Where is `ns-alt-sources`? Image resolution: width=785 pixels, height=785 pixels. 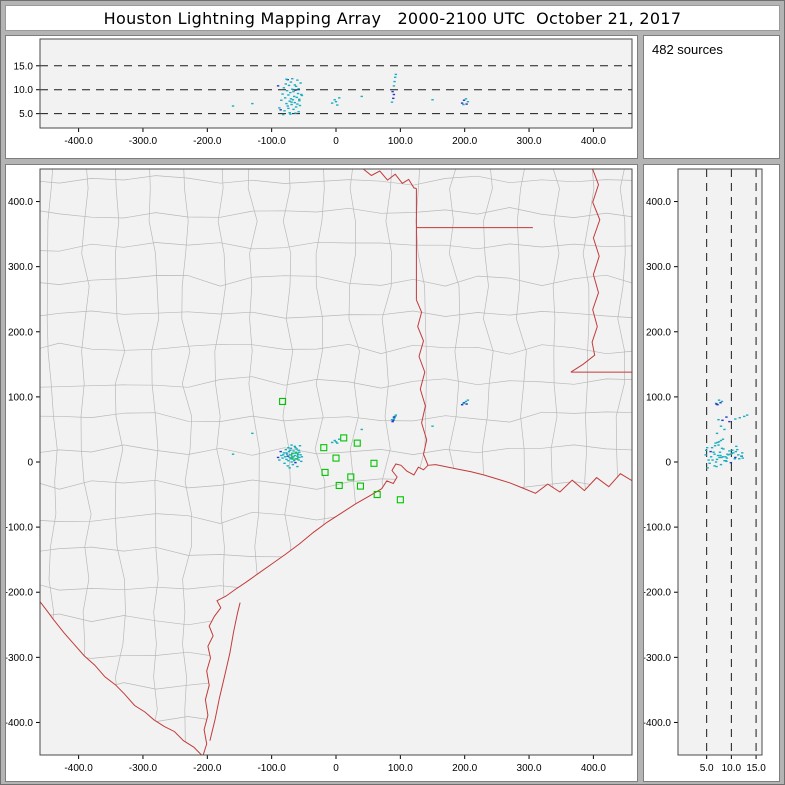
ns-alt-sources is located at coordinates (726, 434).